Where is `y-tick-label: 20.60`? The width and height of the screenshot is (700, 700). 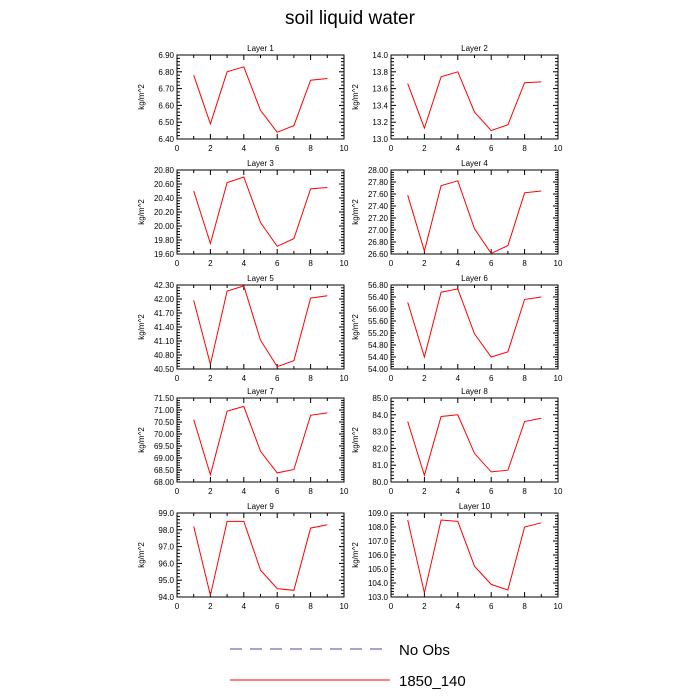
y-tick-label: 20.60 is located at coordinates (164, 184).